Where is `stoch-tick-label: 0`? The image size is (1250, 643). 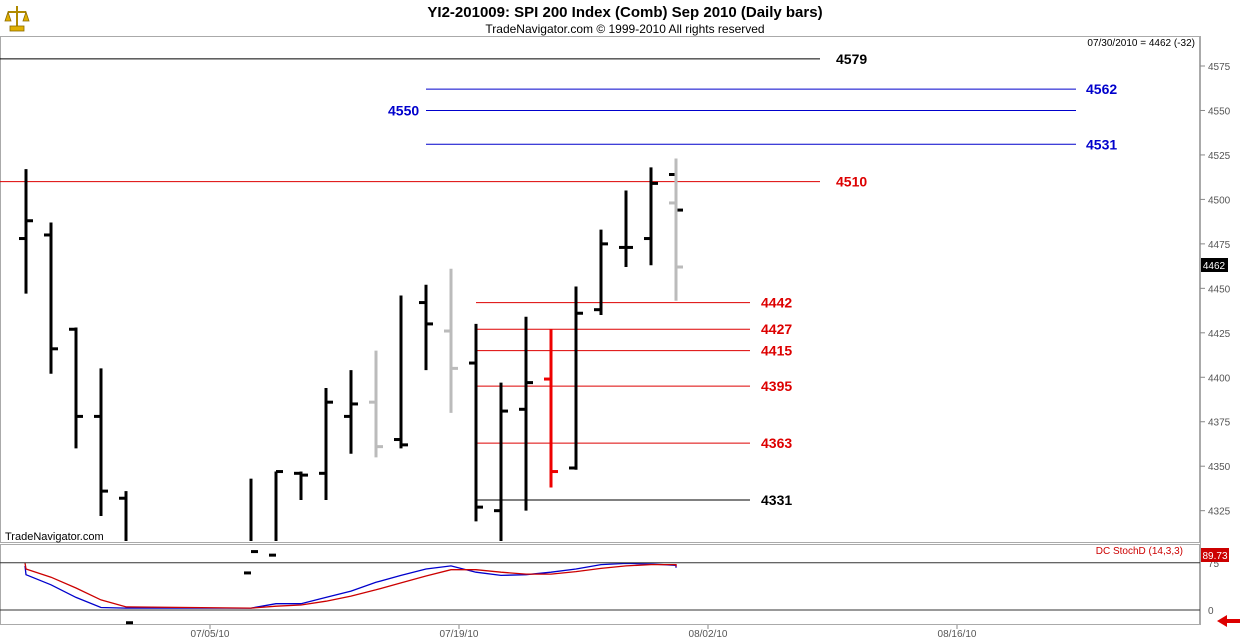
stoch-tick-label: 0 is located at coordinates (1211, 611).